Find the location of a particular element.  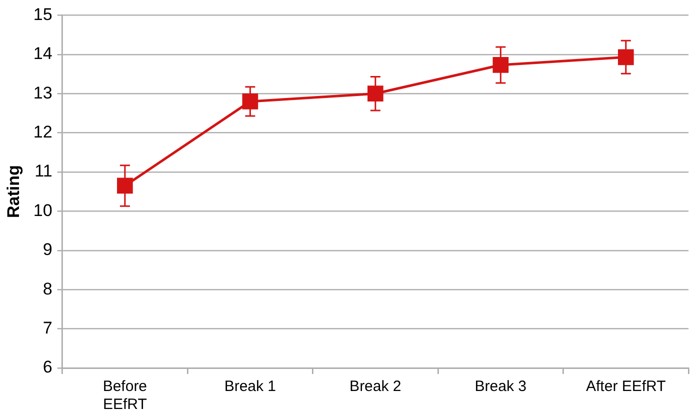

x-tick-label: After EEfRT is located at coordinates (626, 387).